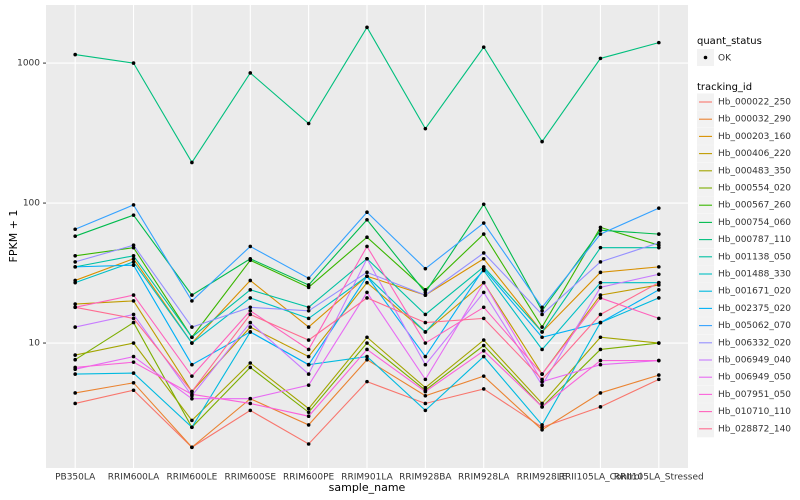 The image size is (800, 500). I want to click on legend-label: OK, so click(725, 59).